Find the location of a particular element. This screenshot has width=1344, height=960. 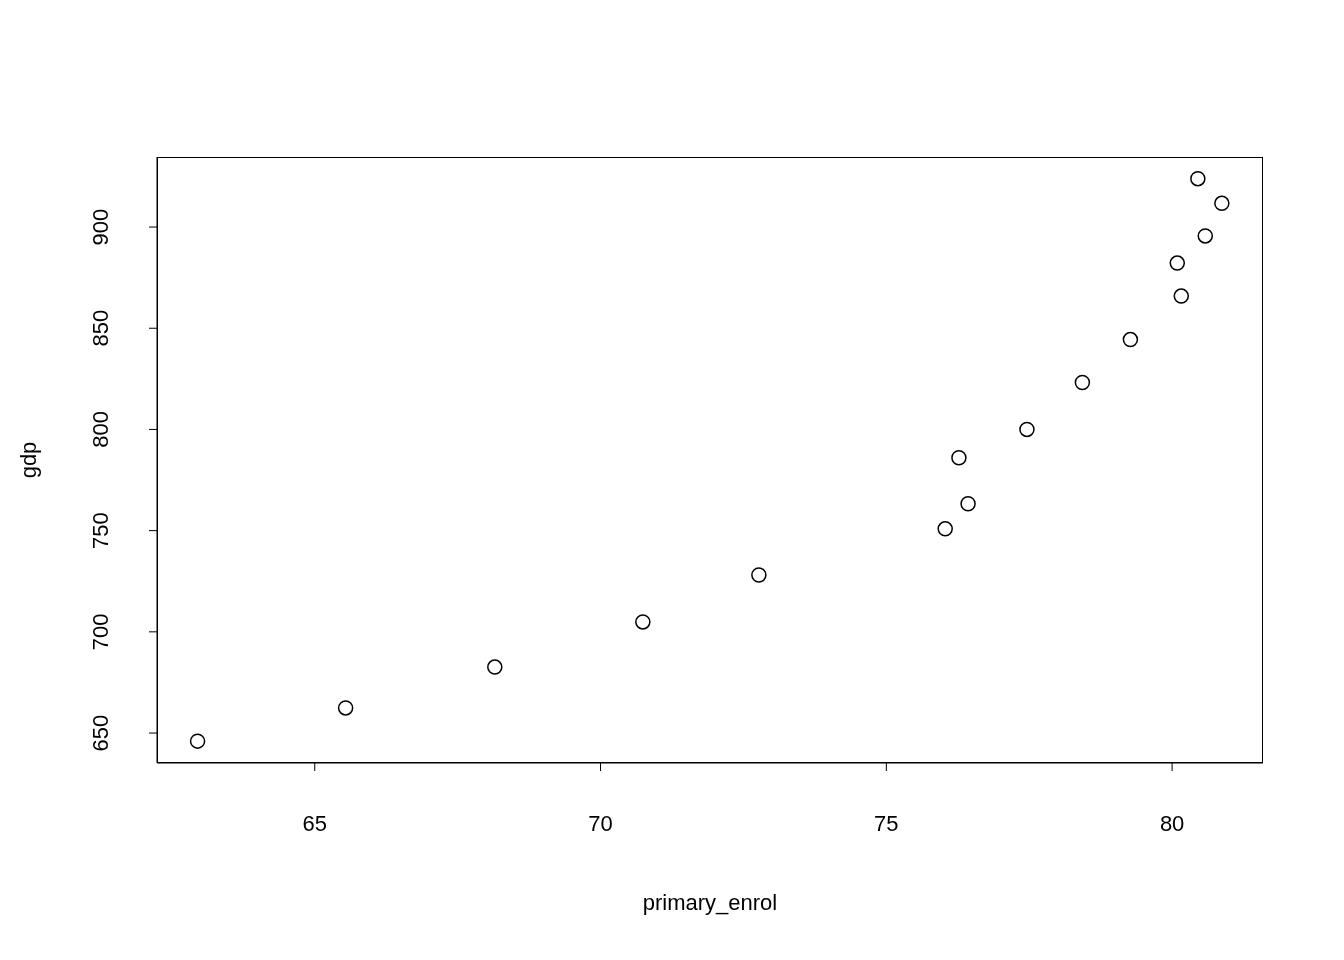

x-axis-title: primary_enrol is located at coordinates (710, 902).